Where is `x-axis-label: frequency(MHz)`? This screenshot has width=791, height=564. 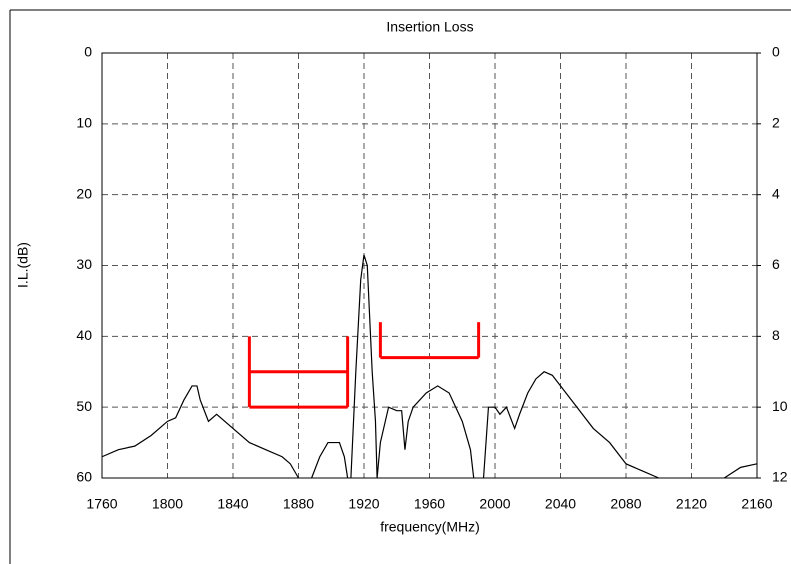 x-axis-label: frequency(MHz) is located at coordinates (430, 527).